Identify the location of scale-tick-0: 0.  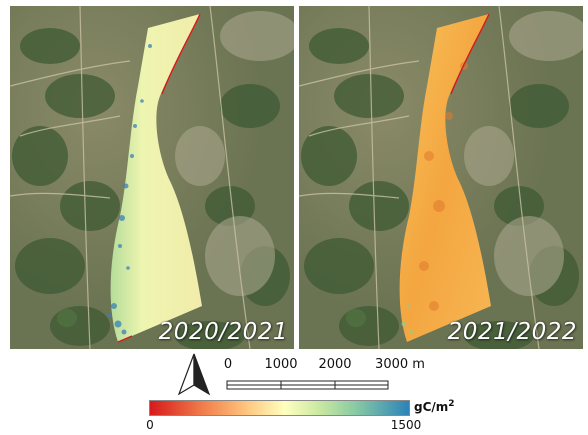
(228, 364).